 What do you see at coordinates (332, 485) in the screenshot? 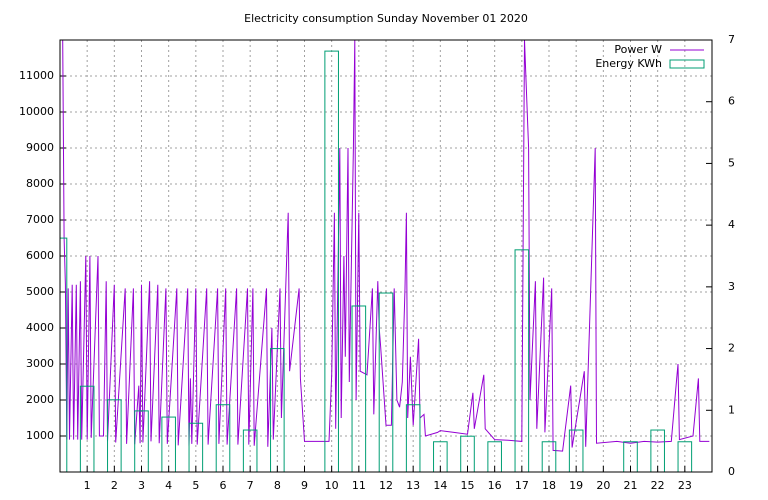
I see `x-tick-label: 10` at bounding box center [332, 485].